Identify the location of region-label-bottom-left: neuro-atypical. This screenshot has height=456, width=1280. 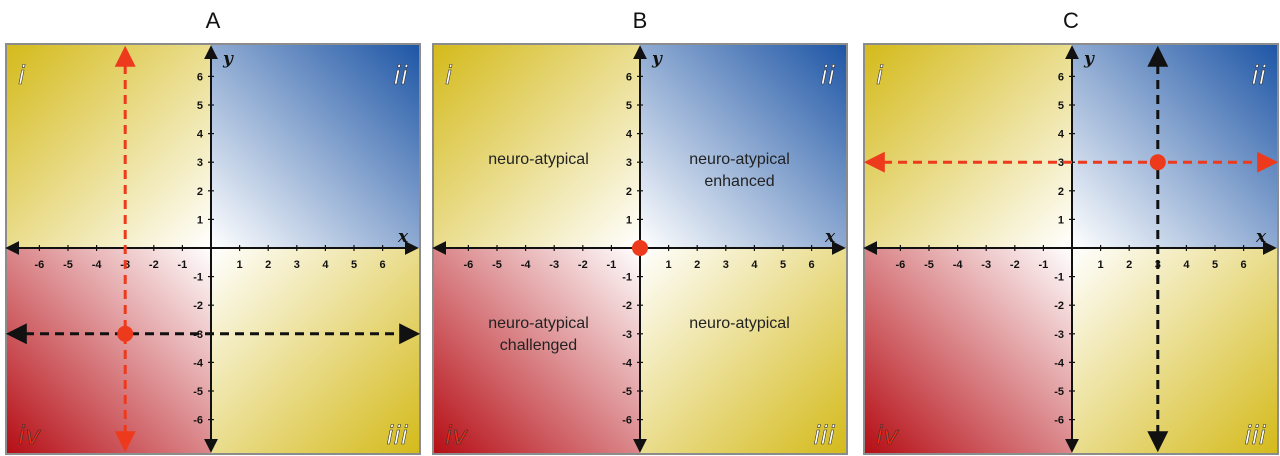
(538, 323).